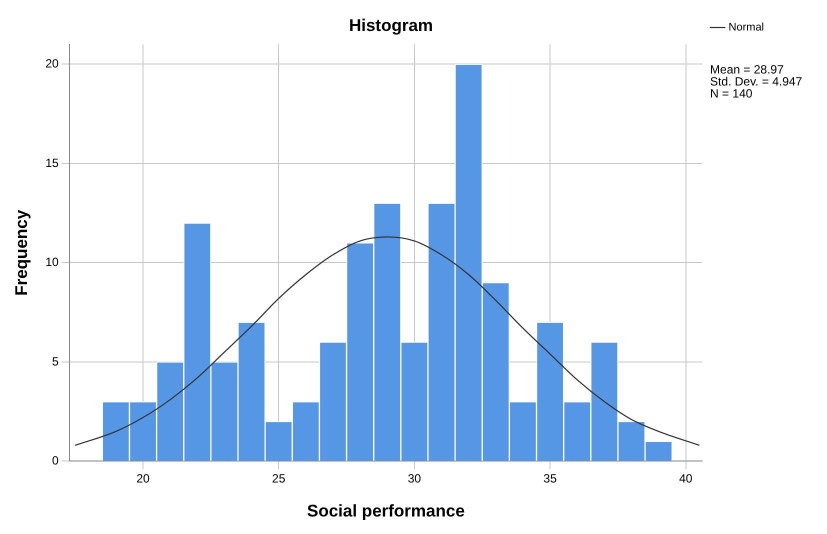  What do you see at coordinates (746, 28) in the screenshot?
I see `legend-label: Normal` at bounding box center [746, 28].